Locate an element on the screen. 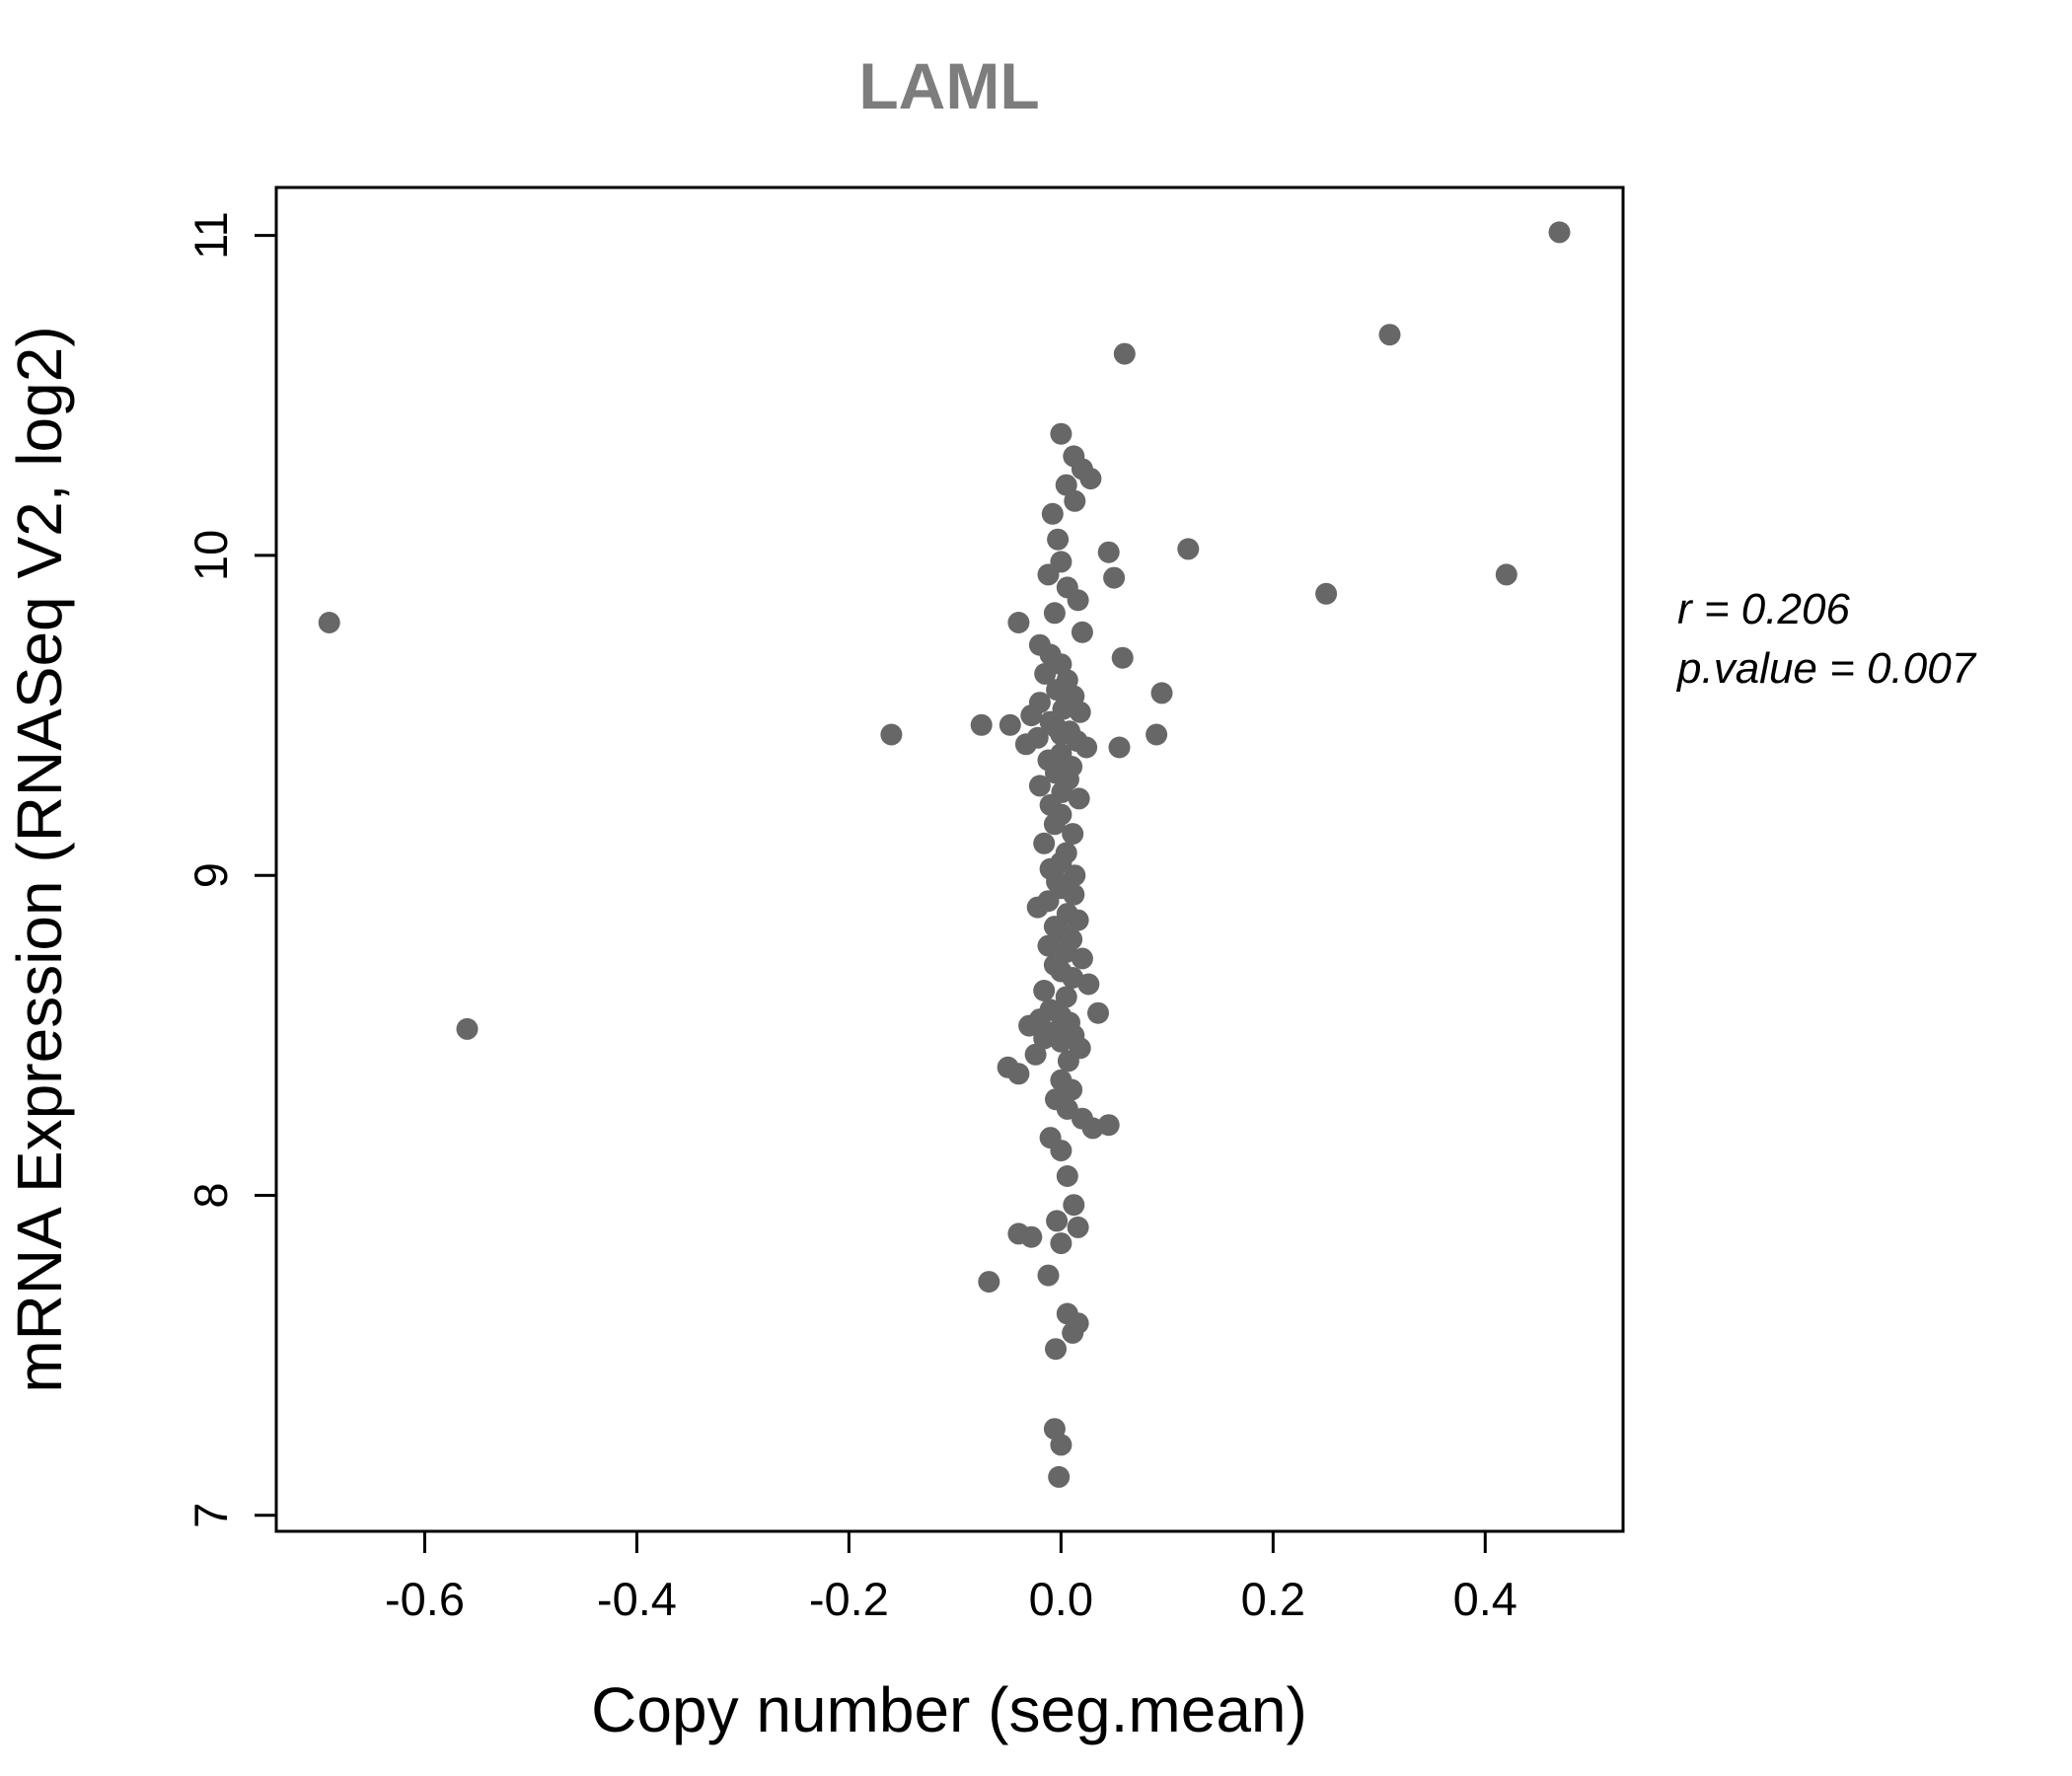 This screenshot has height=1776, width=2072. x-axis: -0.6 -0.4 -0.2 0.0 0.2 0.4 is located at coordinates (951, 1578).